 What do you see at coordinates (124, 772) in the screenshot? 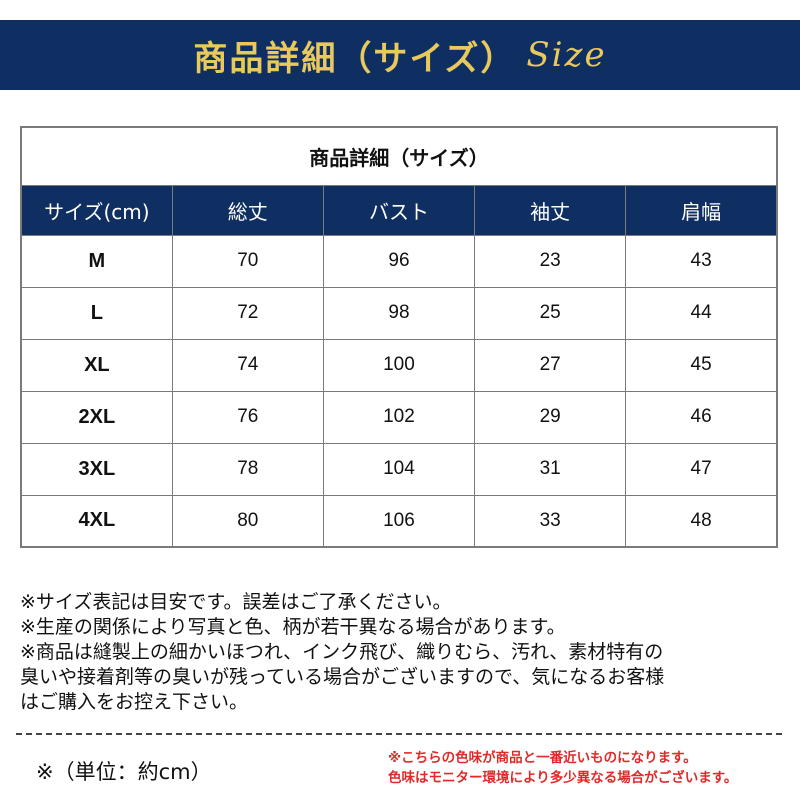
I see `unit-note: ※（単位：約cm）` at bounding box center [124, 772].